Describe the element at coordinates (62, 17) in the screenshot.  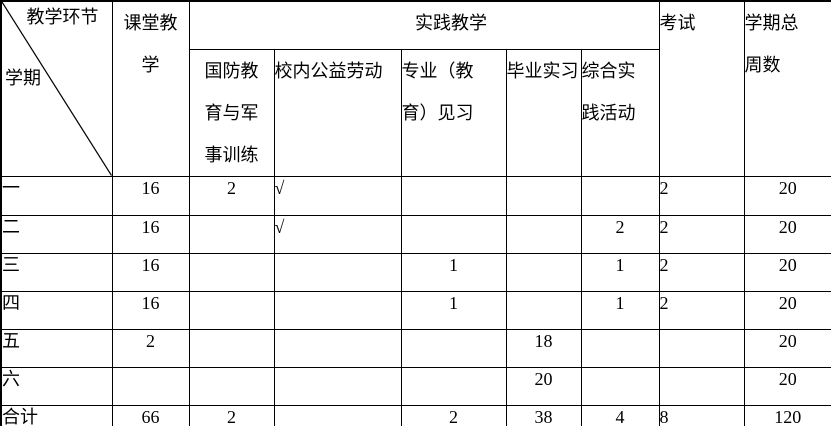
I see `corner-top-label: 教学环节` at that location.